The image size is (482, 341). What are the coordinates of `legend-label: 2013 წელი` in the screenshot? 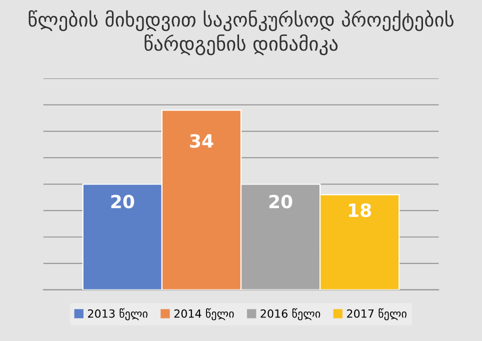 It's located at (118, 314).